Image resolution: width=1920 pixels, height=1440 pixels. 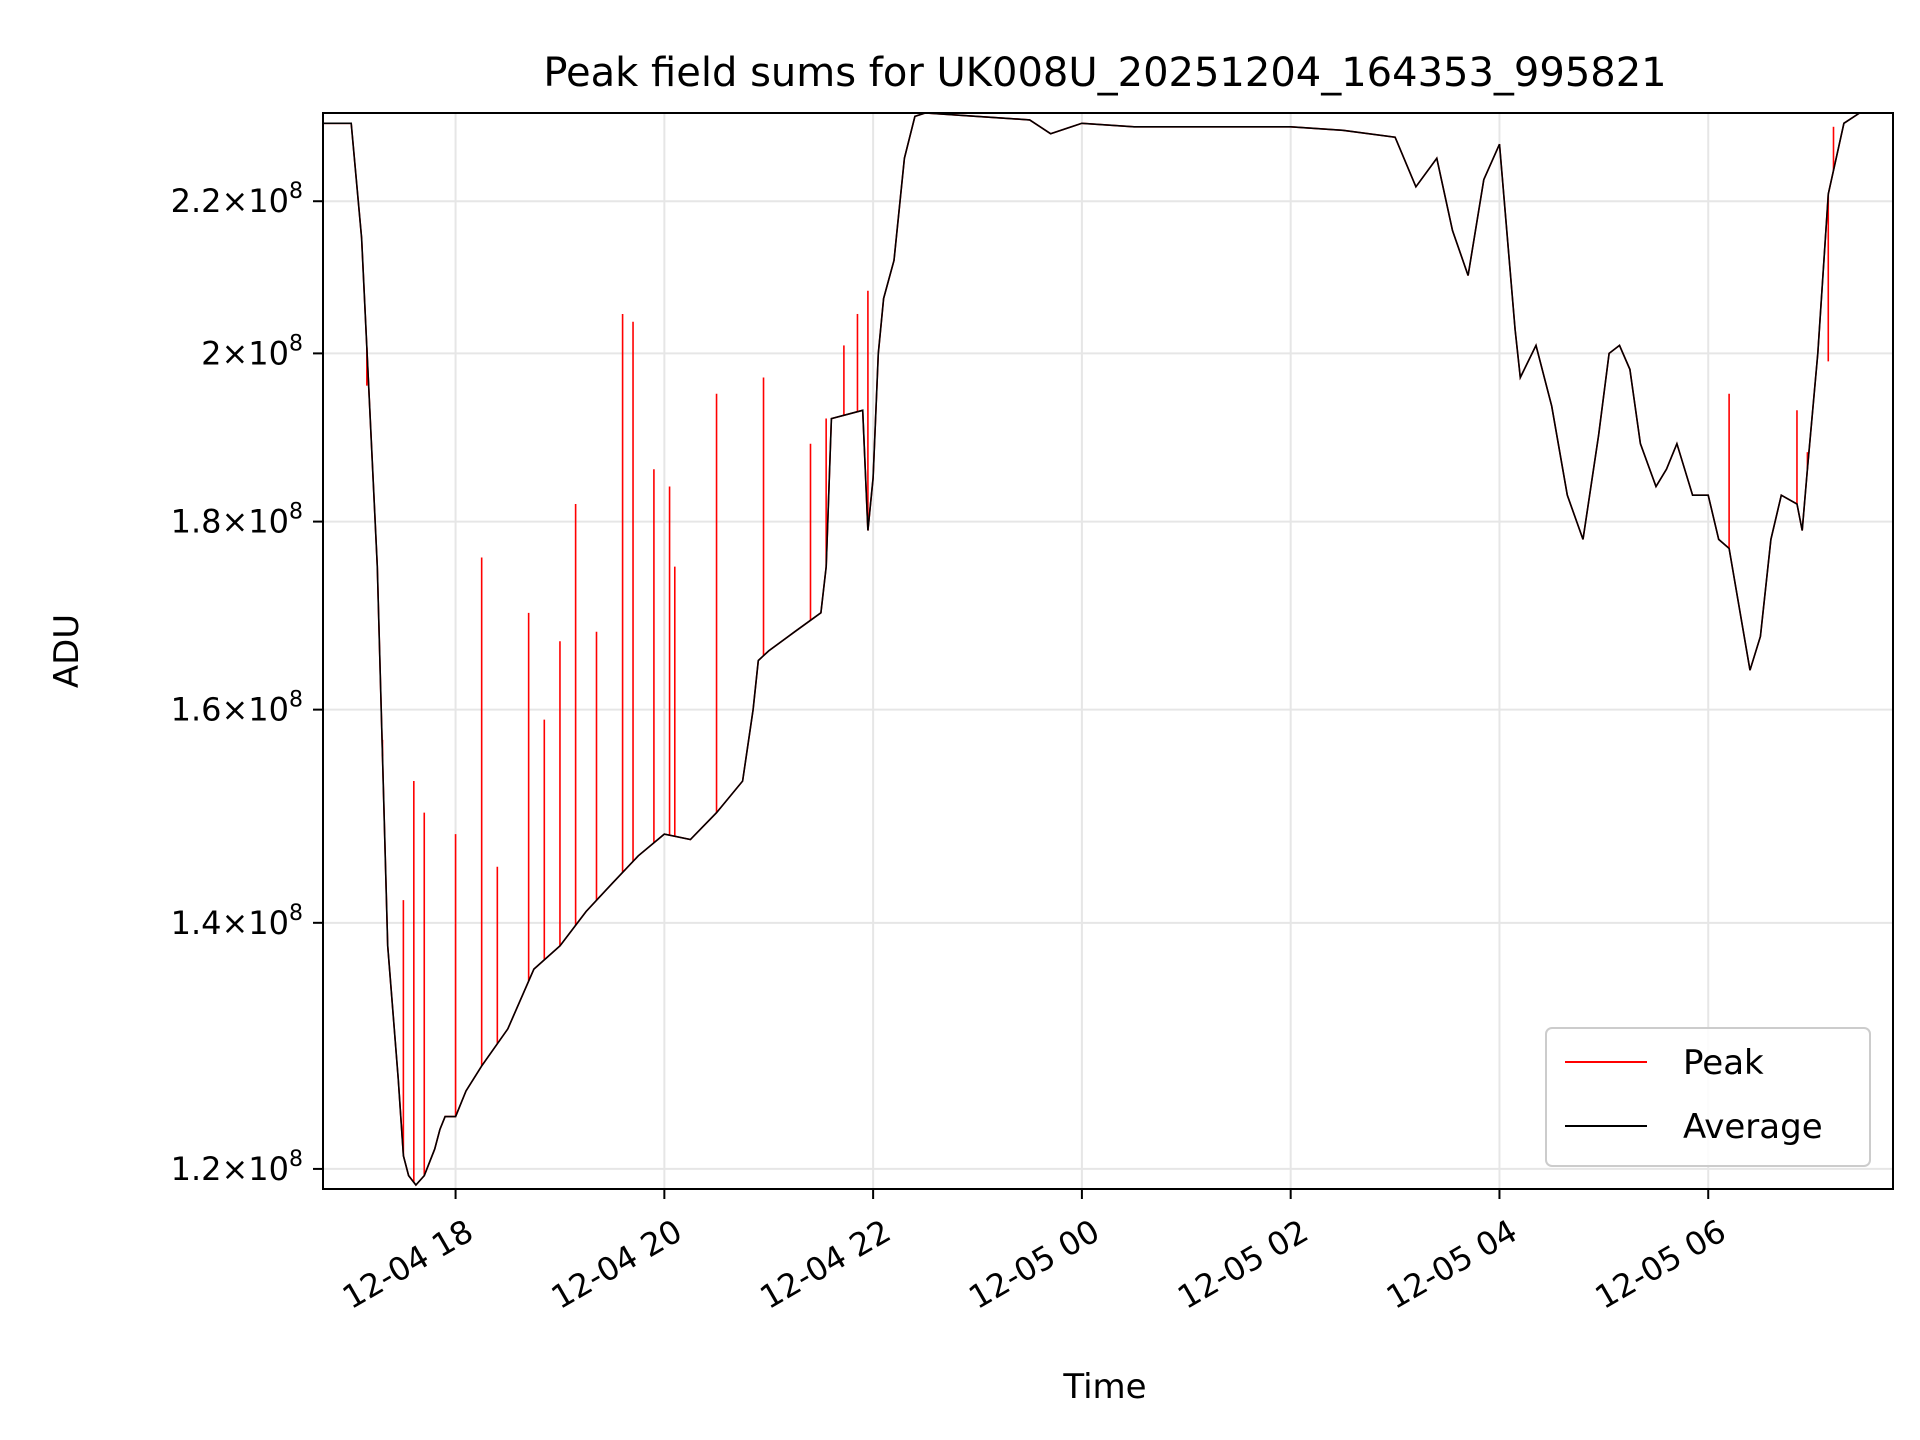 What do you see at coordinates (252, 351) in the screenshot?
I see `y-tick-label: 2×108` at bounding box center [252, 351].